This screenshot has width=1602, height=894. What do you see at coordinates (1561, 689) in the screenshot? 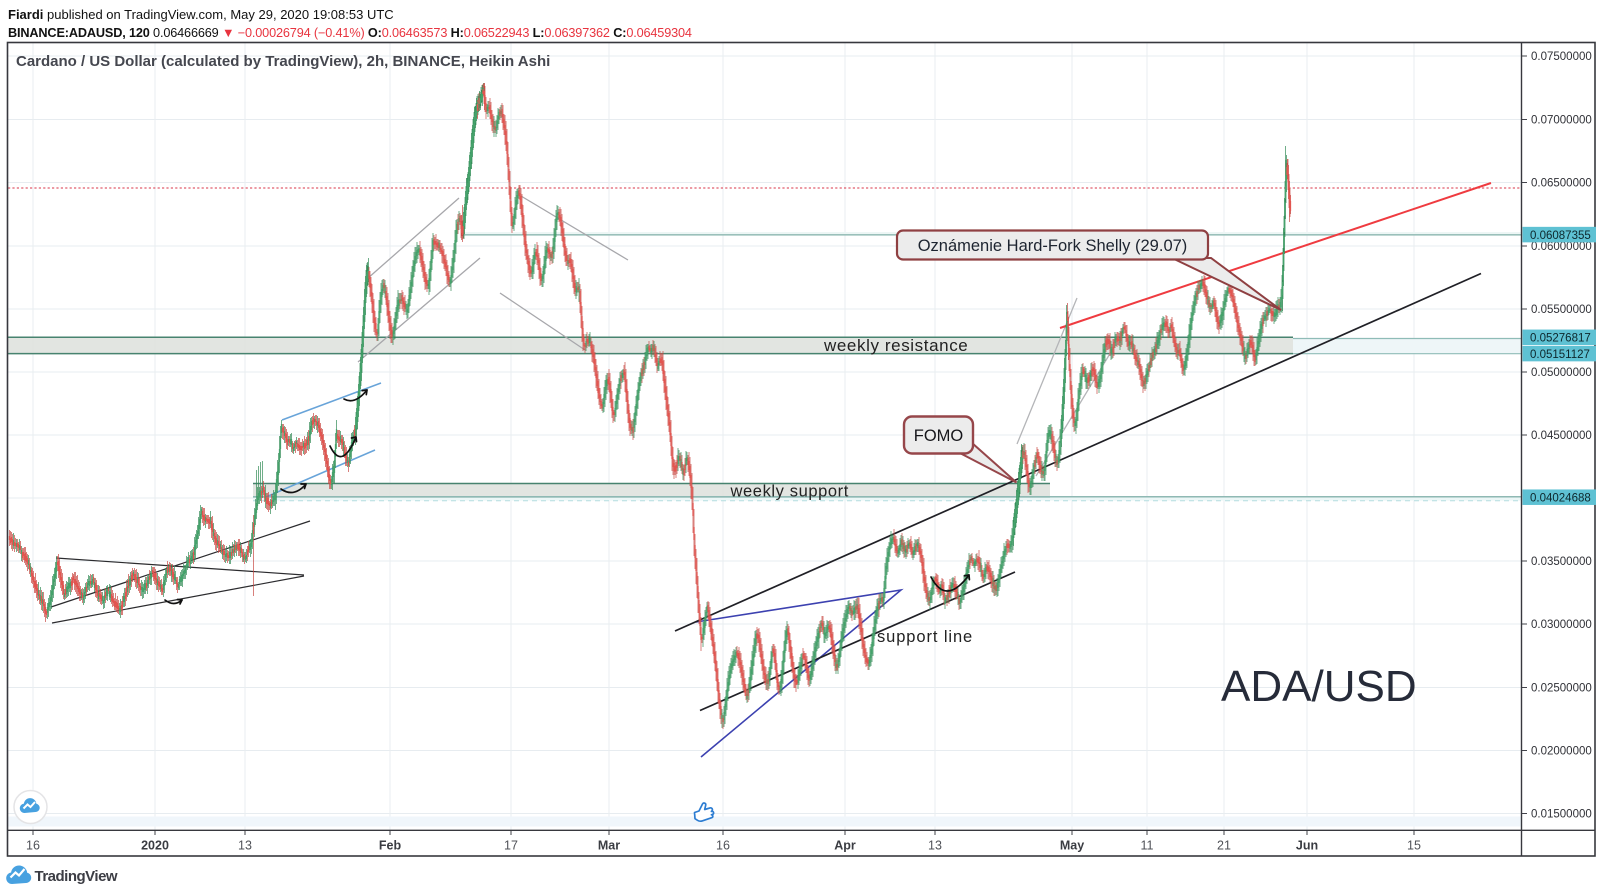
I see `svg-text: 0.02500000` at bounding box center [1561, 689].